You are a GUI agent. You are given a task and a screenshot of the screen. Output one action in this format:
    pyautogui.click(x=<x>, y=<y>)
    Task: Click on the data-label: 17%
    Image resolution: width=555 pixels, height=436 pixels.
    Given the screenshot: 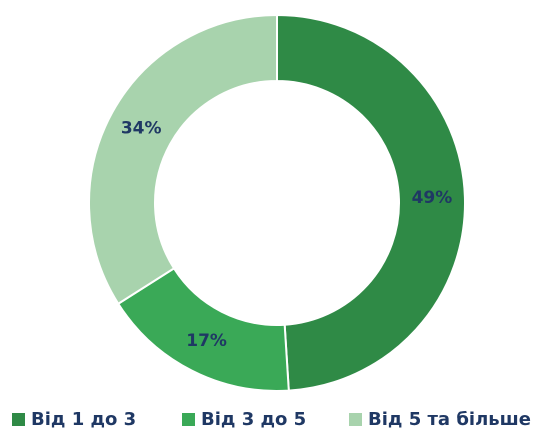 What is the action you would take?
    pyautogui.click(x=206, y=341)
    